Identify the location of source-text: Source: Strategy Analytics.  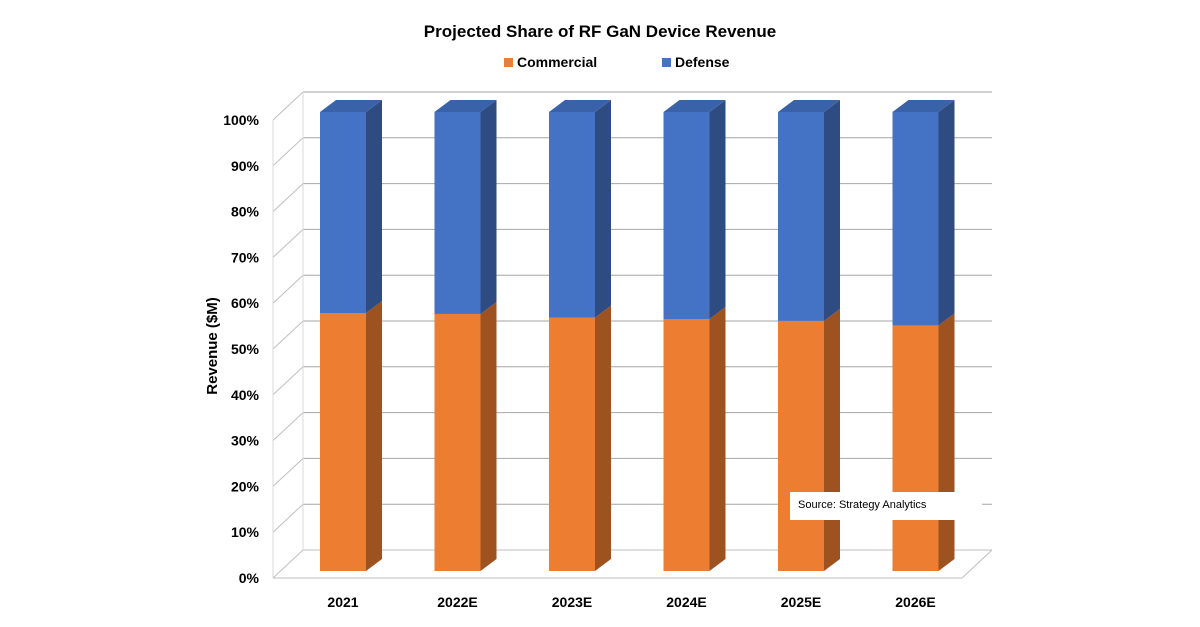
(862, 505).